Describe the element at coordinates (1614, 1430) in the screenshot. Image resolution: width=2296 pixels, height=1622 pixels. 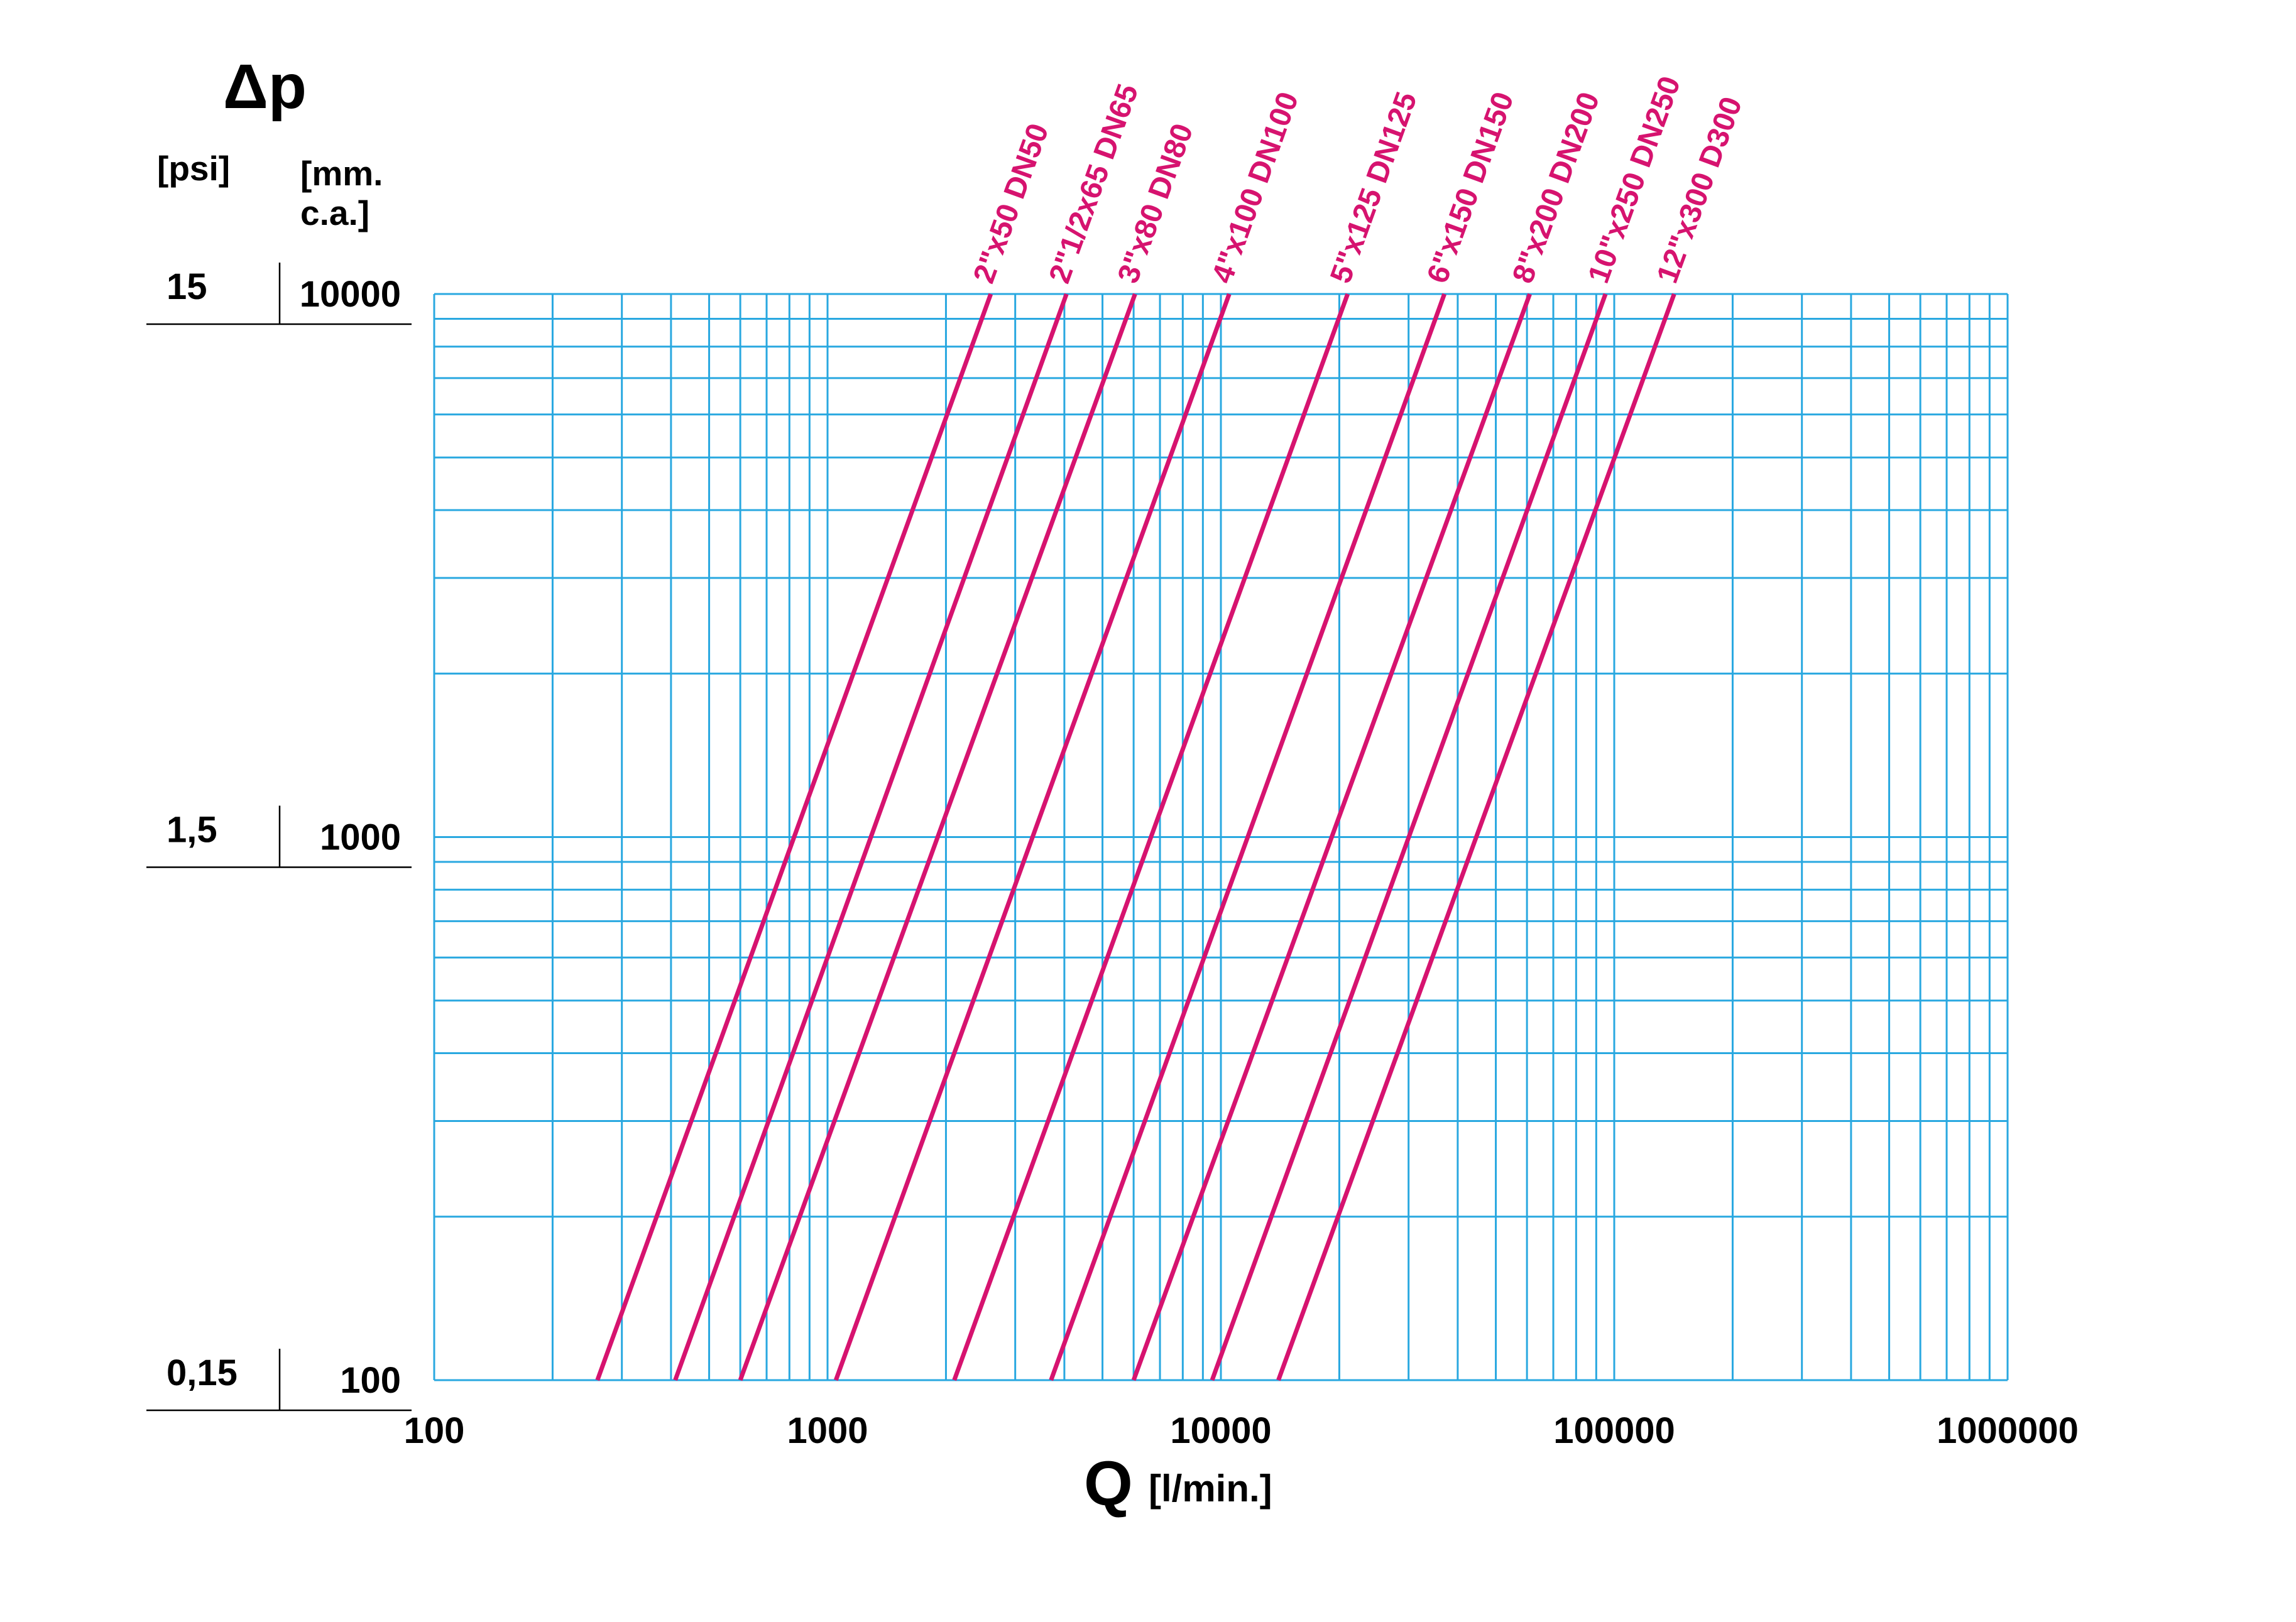
I see `x-tick-label: 100000` at that location.